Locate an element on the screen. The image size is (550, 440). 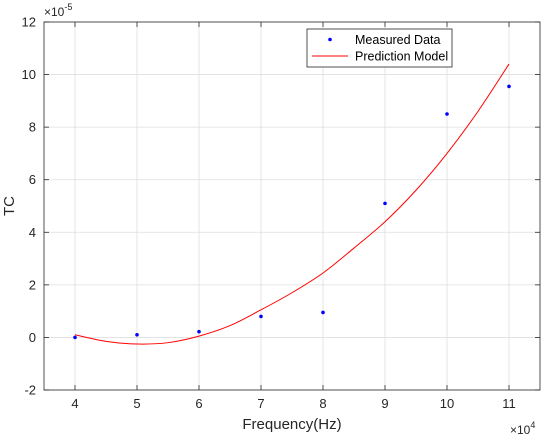
x-tick-label: 4 is located at coordinates (74, 403).